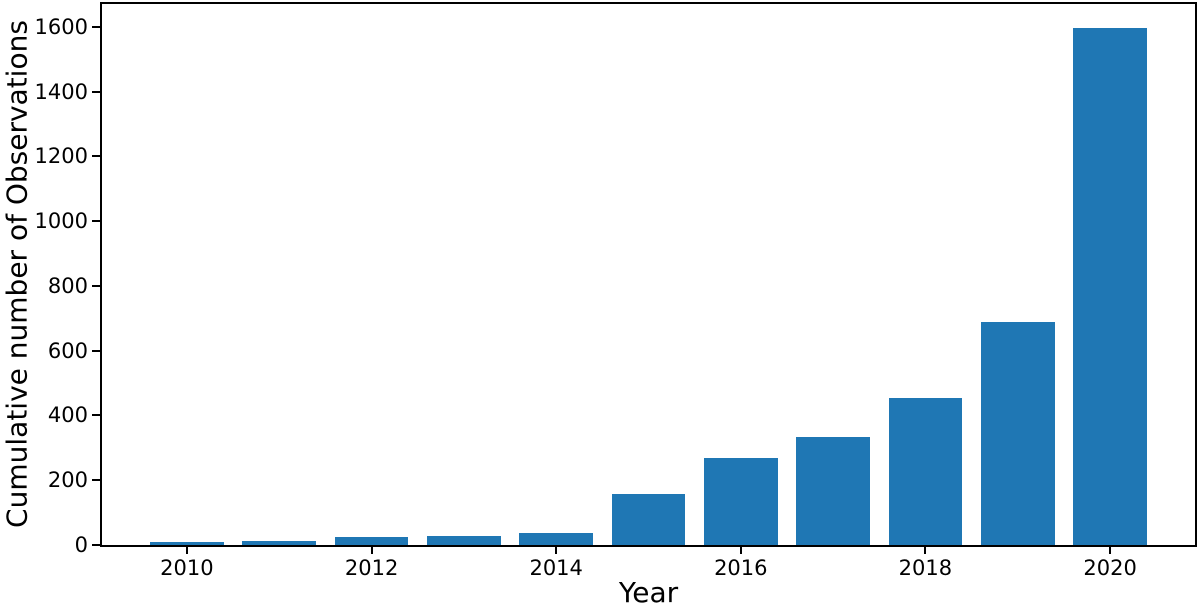  What do you see at coordinates (67, 480) in the screenshot?
I see `y-tick-label: 200` at bounding box center [67, 480].